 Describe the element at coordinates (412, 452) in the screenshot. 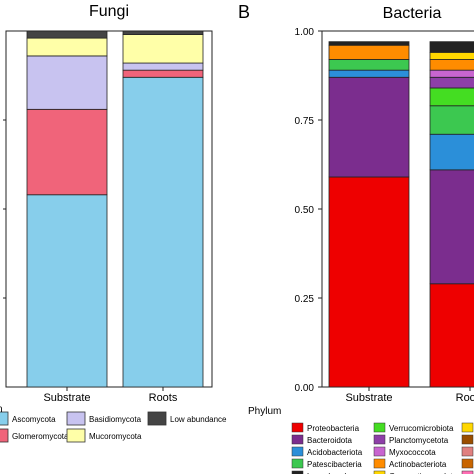

I see `bacteria-legend-label: Myxococcota` at that location.